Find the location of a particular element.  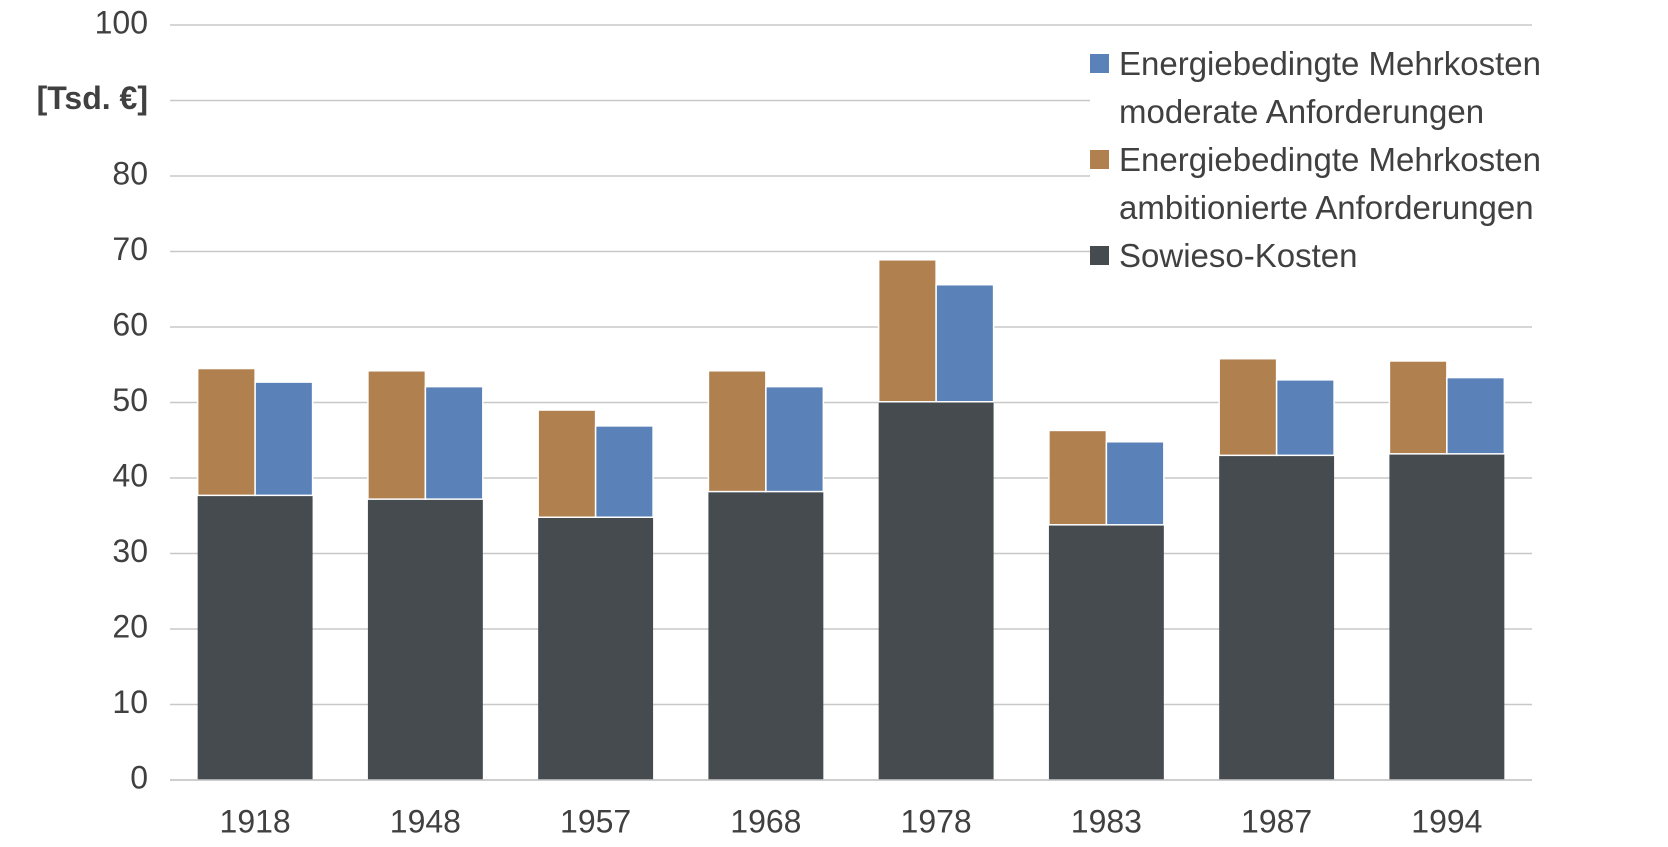

x-tick-label: 1918 is located at coordinates (255, 821).